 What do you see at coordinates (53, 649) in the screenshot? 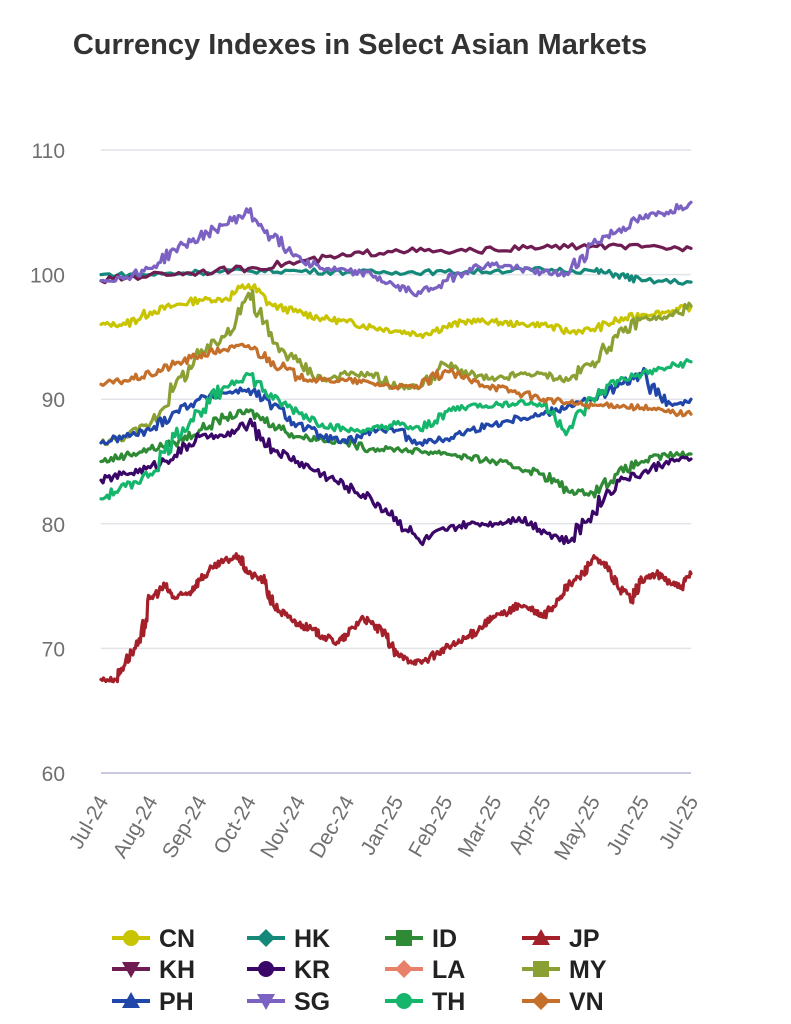
I see `y-tick-label: 70` at bounding box center [53, 649].